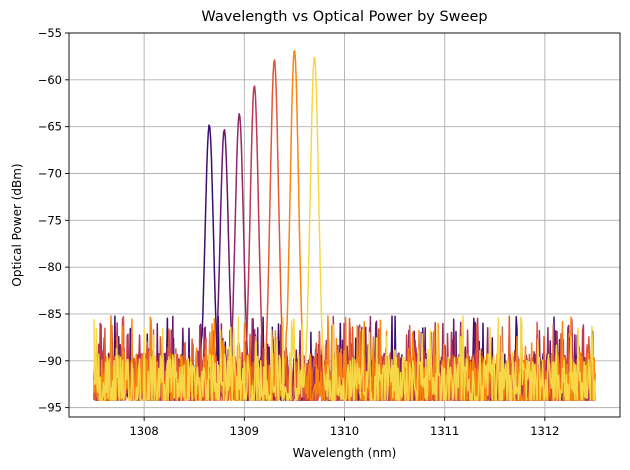  I want to click on y-tick-label: −55, so click(50, 33).